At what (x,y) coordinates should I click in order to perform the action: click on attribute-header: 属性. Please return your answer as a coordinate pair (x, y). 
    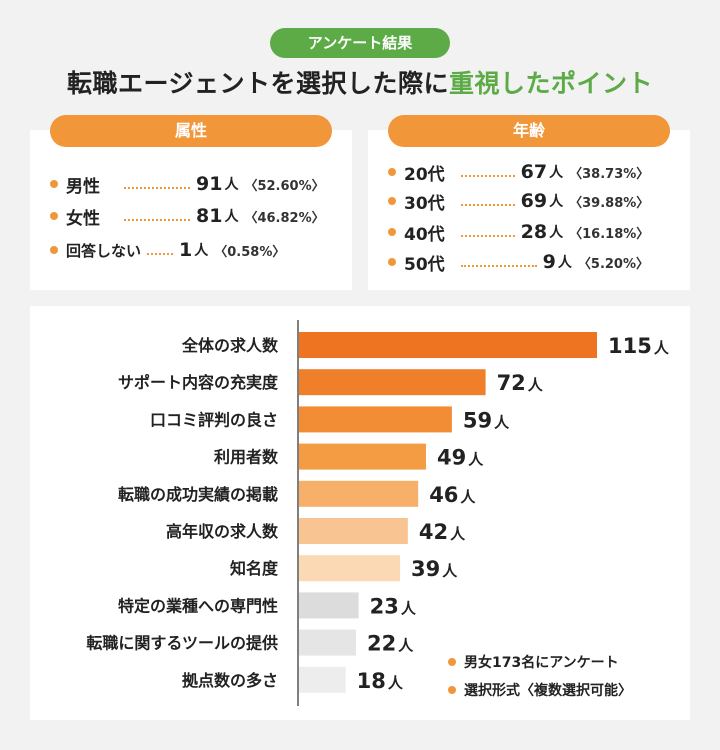
    Looking at the image, I should click on (191, 131).